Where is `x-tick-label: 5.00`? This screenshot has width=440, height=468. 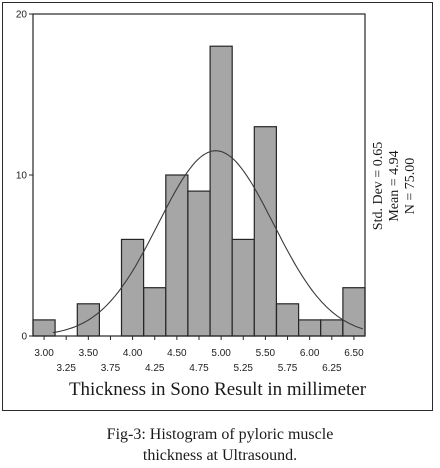
x-tick-label: 5.00 is located at coordinates (221, 353).